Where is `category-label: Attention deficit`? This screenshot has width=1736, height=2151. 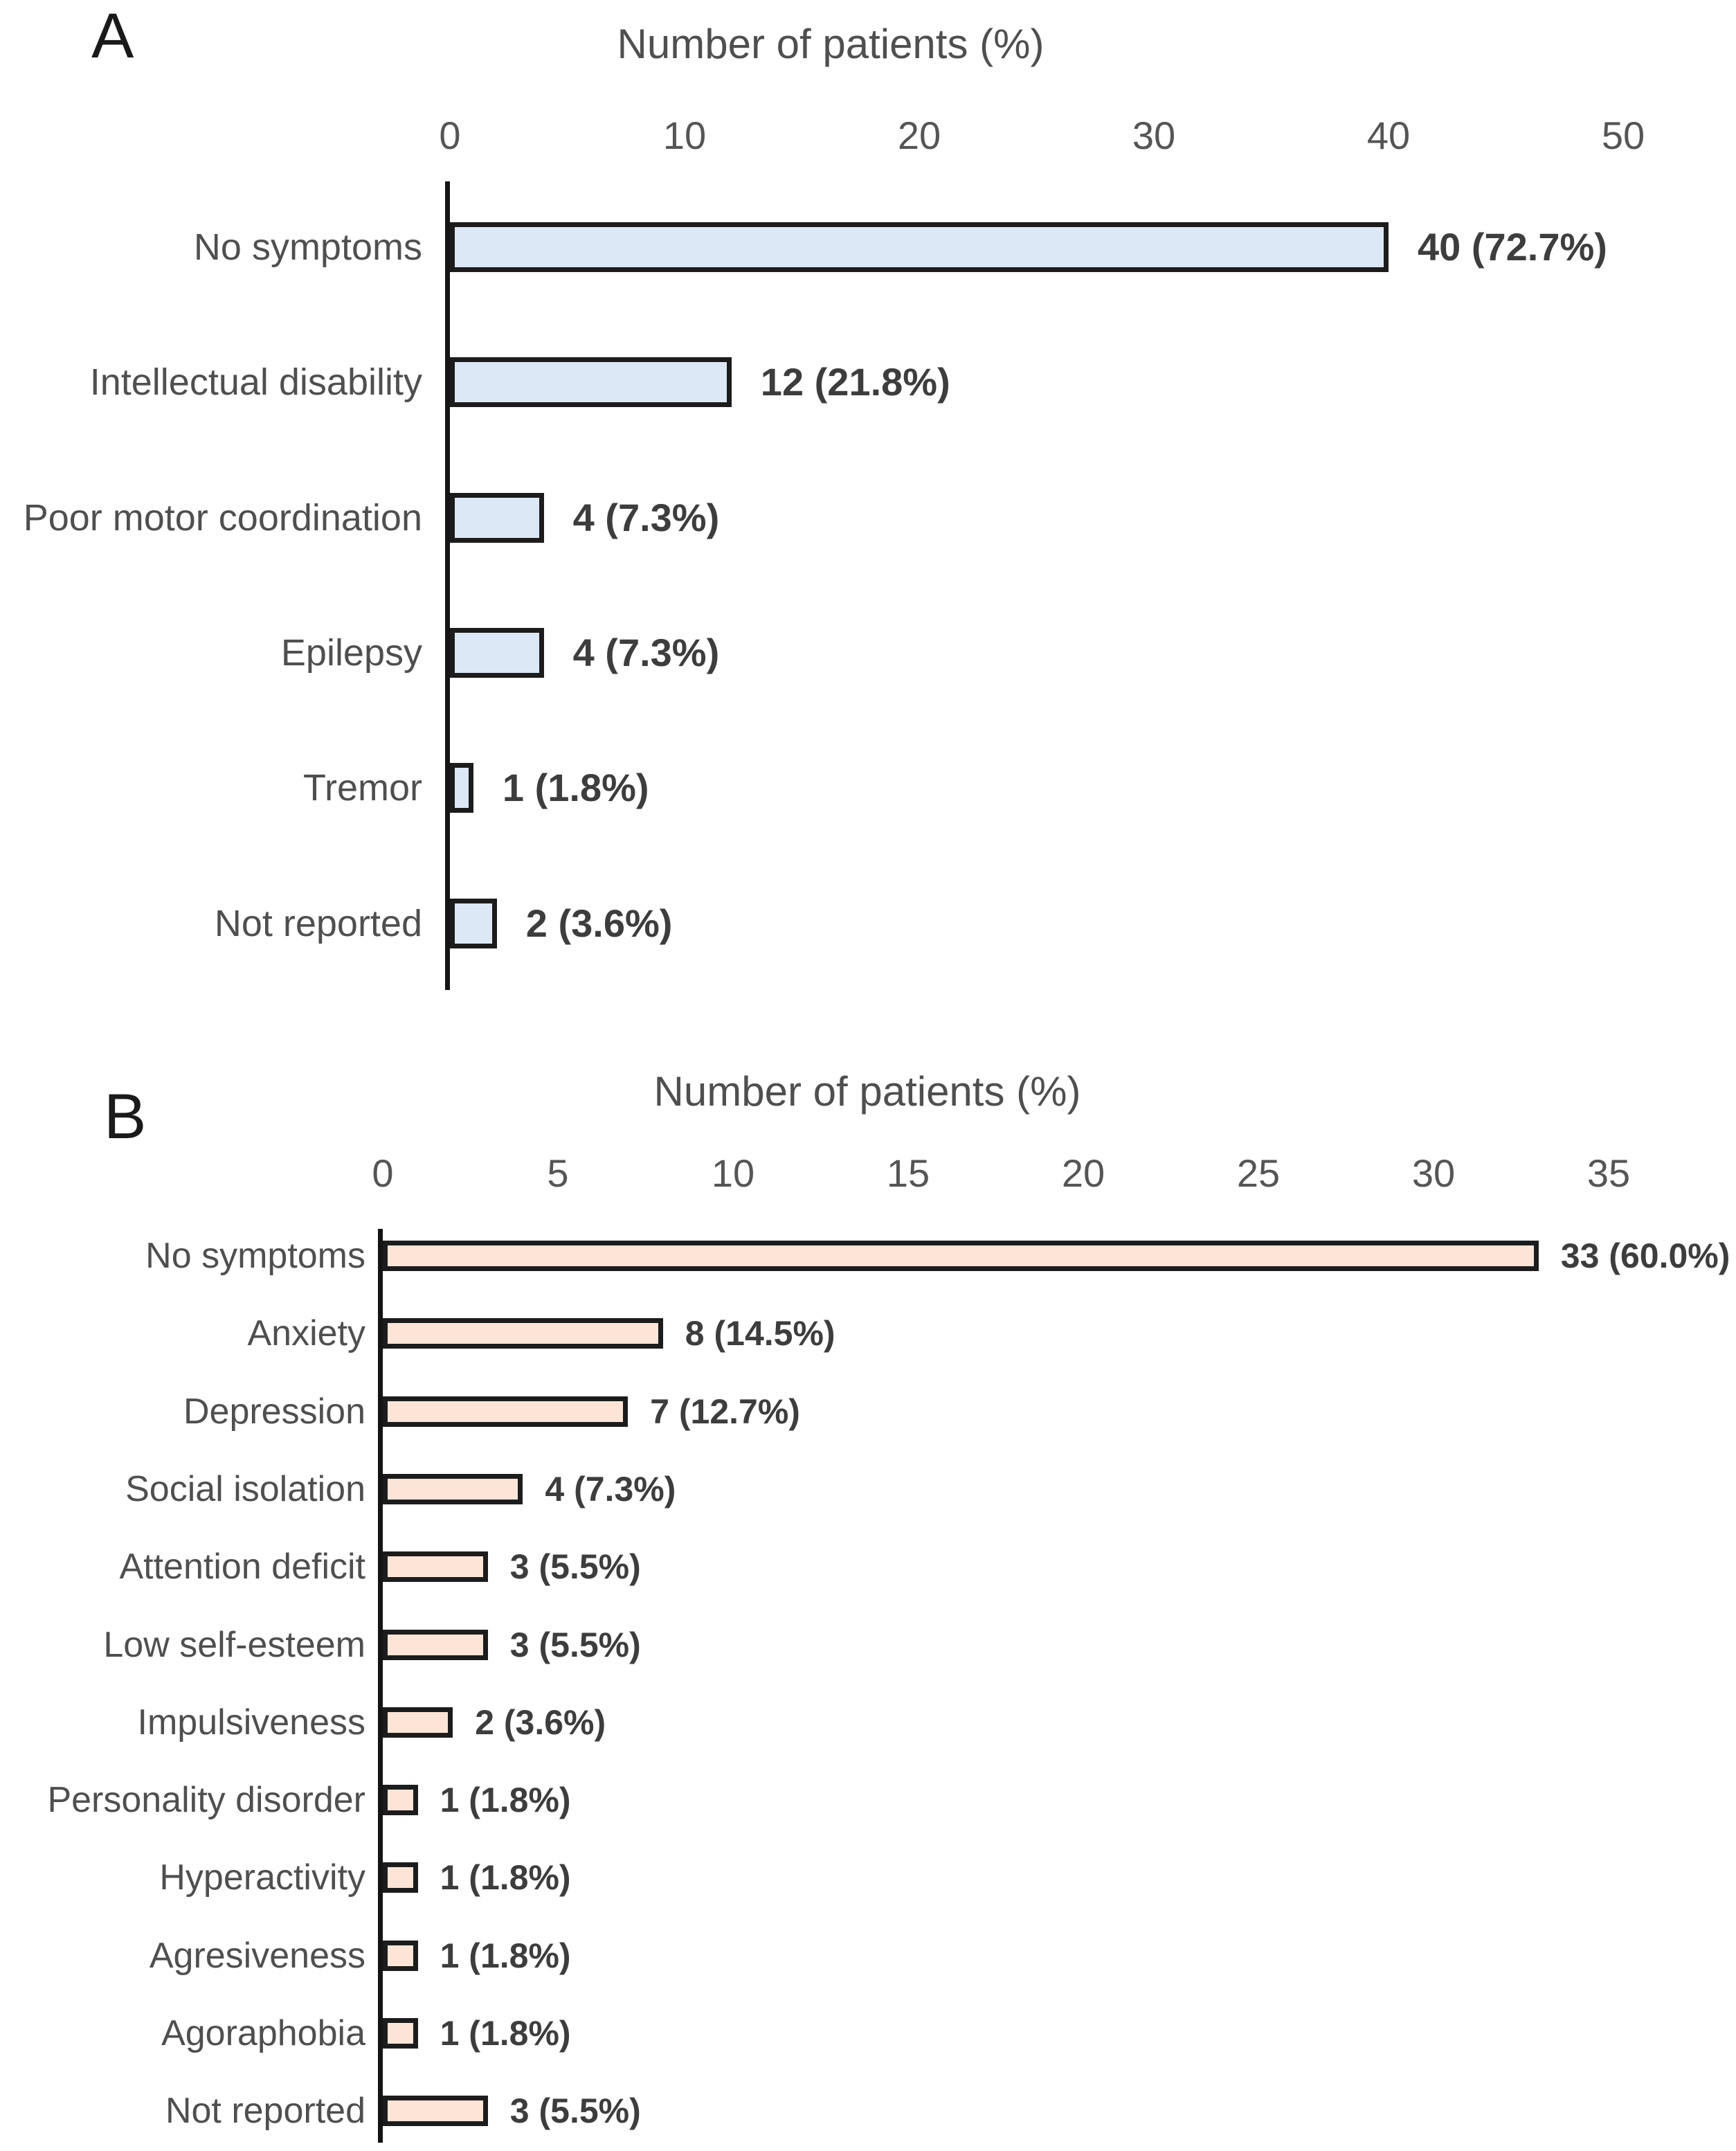 category-label: Attention deficit is located at coordinates (242, 1567).